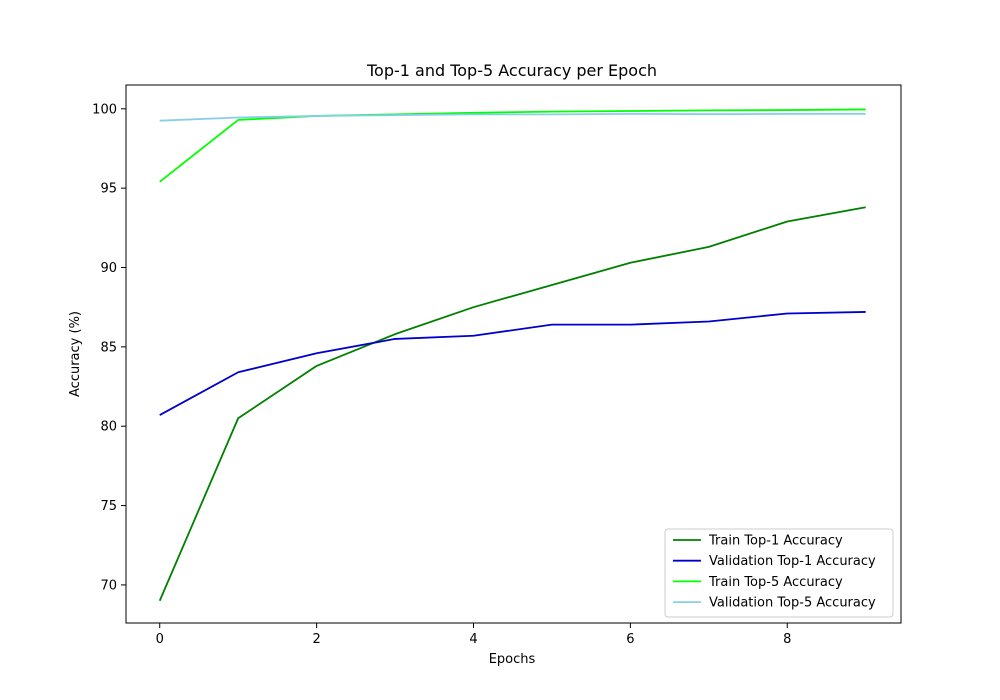  I want to click on y-tick-label: 75, so click(108, 506).